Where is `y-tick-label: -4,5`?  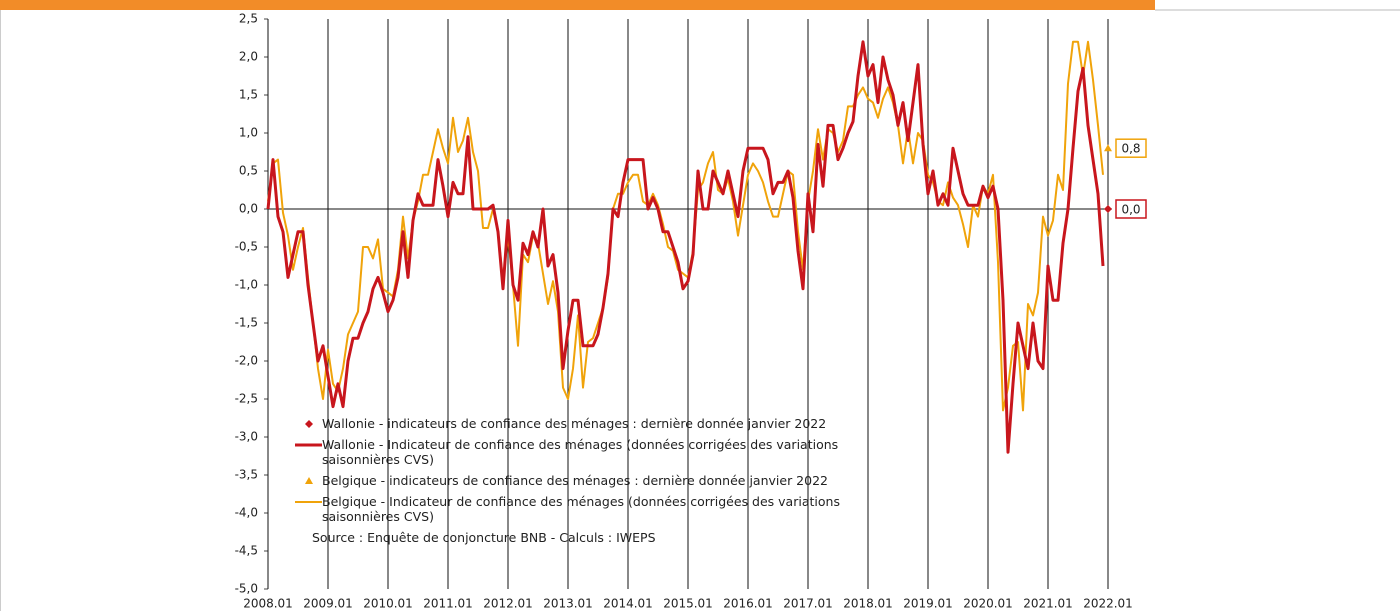
y-tick-label: -4,5 is located at coordinates (246, 551).